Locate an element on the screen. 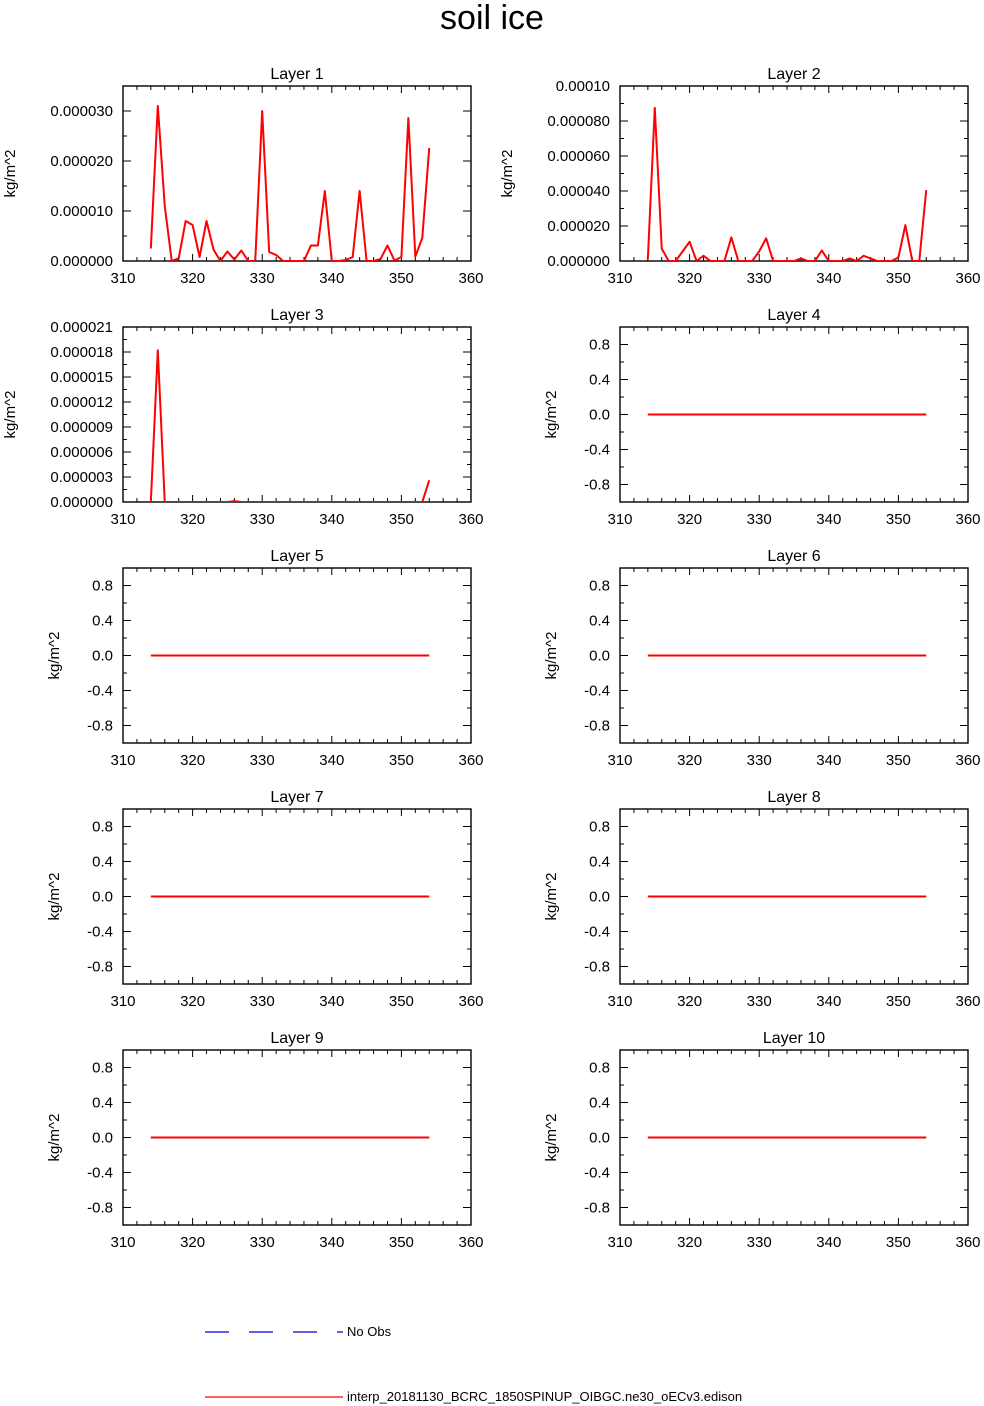  y-tick-label: 0.000009 is located at coordinates (81, 427).